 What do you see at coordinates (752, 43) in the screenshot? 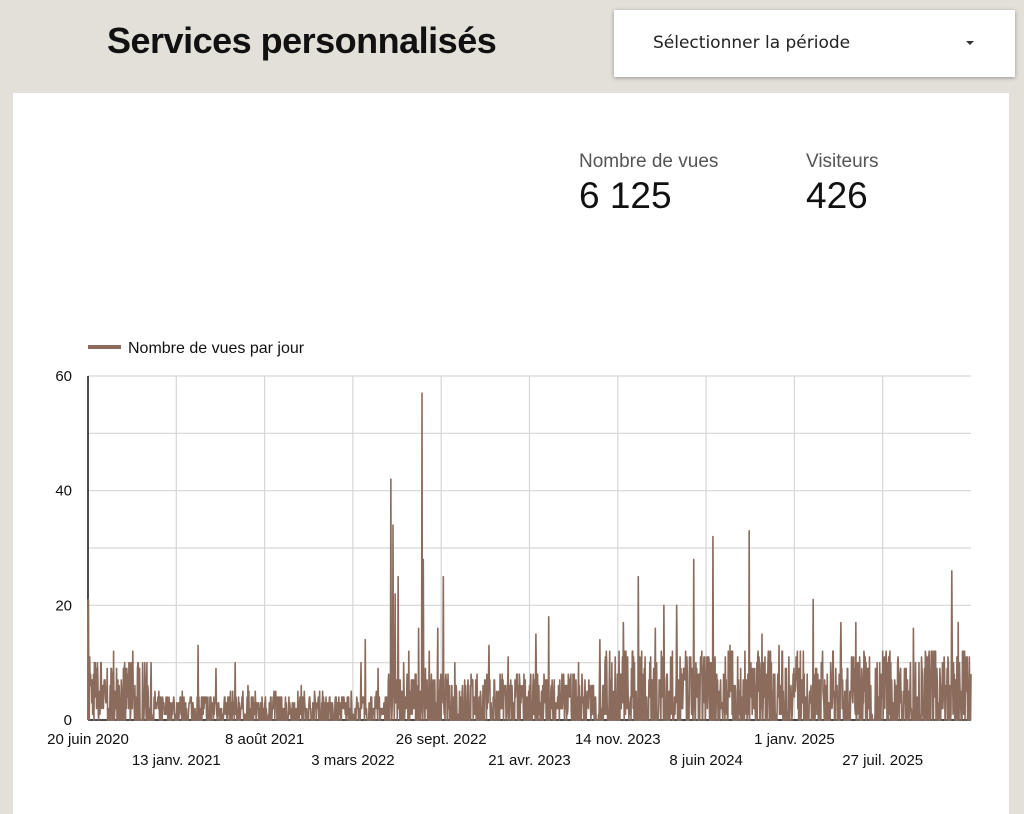
I see `period-select-label: Sélectionner la période` at bounding box center [752, 43].